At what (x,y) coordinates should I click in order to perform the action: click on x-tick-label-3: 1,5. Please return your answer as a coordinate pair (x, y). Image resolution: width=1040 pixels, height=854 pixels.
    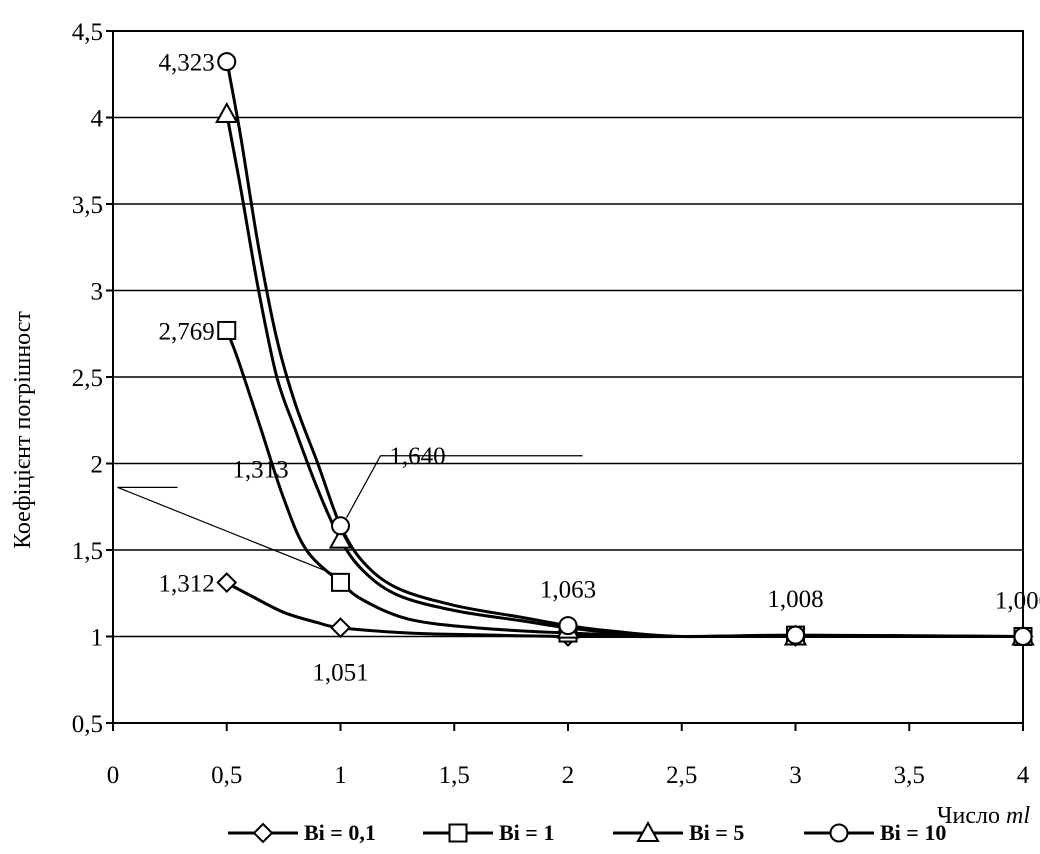
    Looking at the image, I should click on (454, 775).